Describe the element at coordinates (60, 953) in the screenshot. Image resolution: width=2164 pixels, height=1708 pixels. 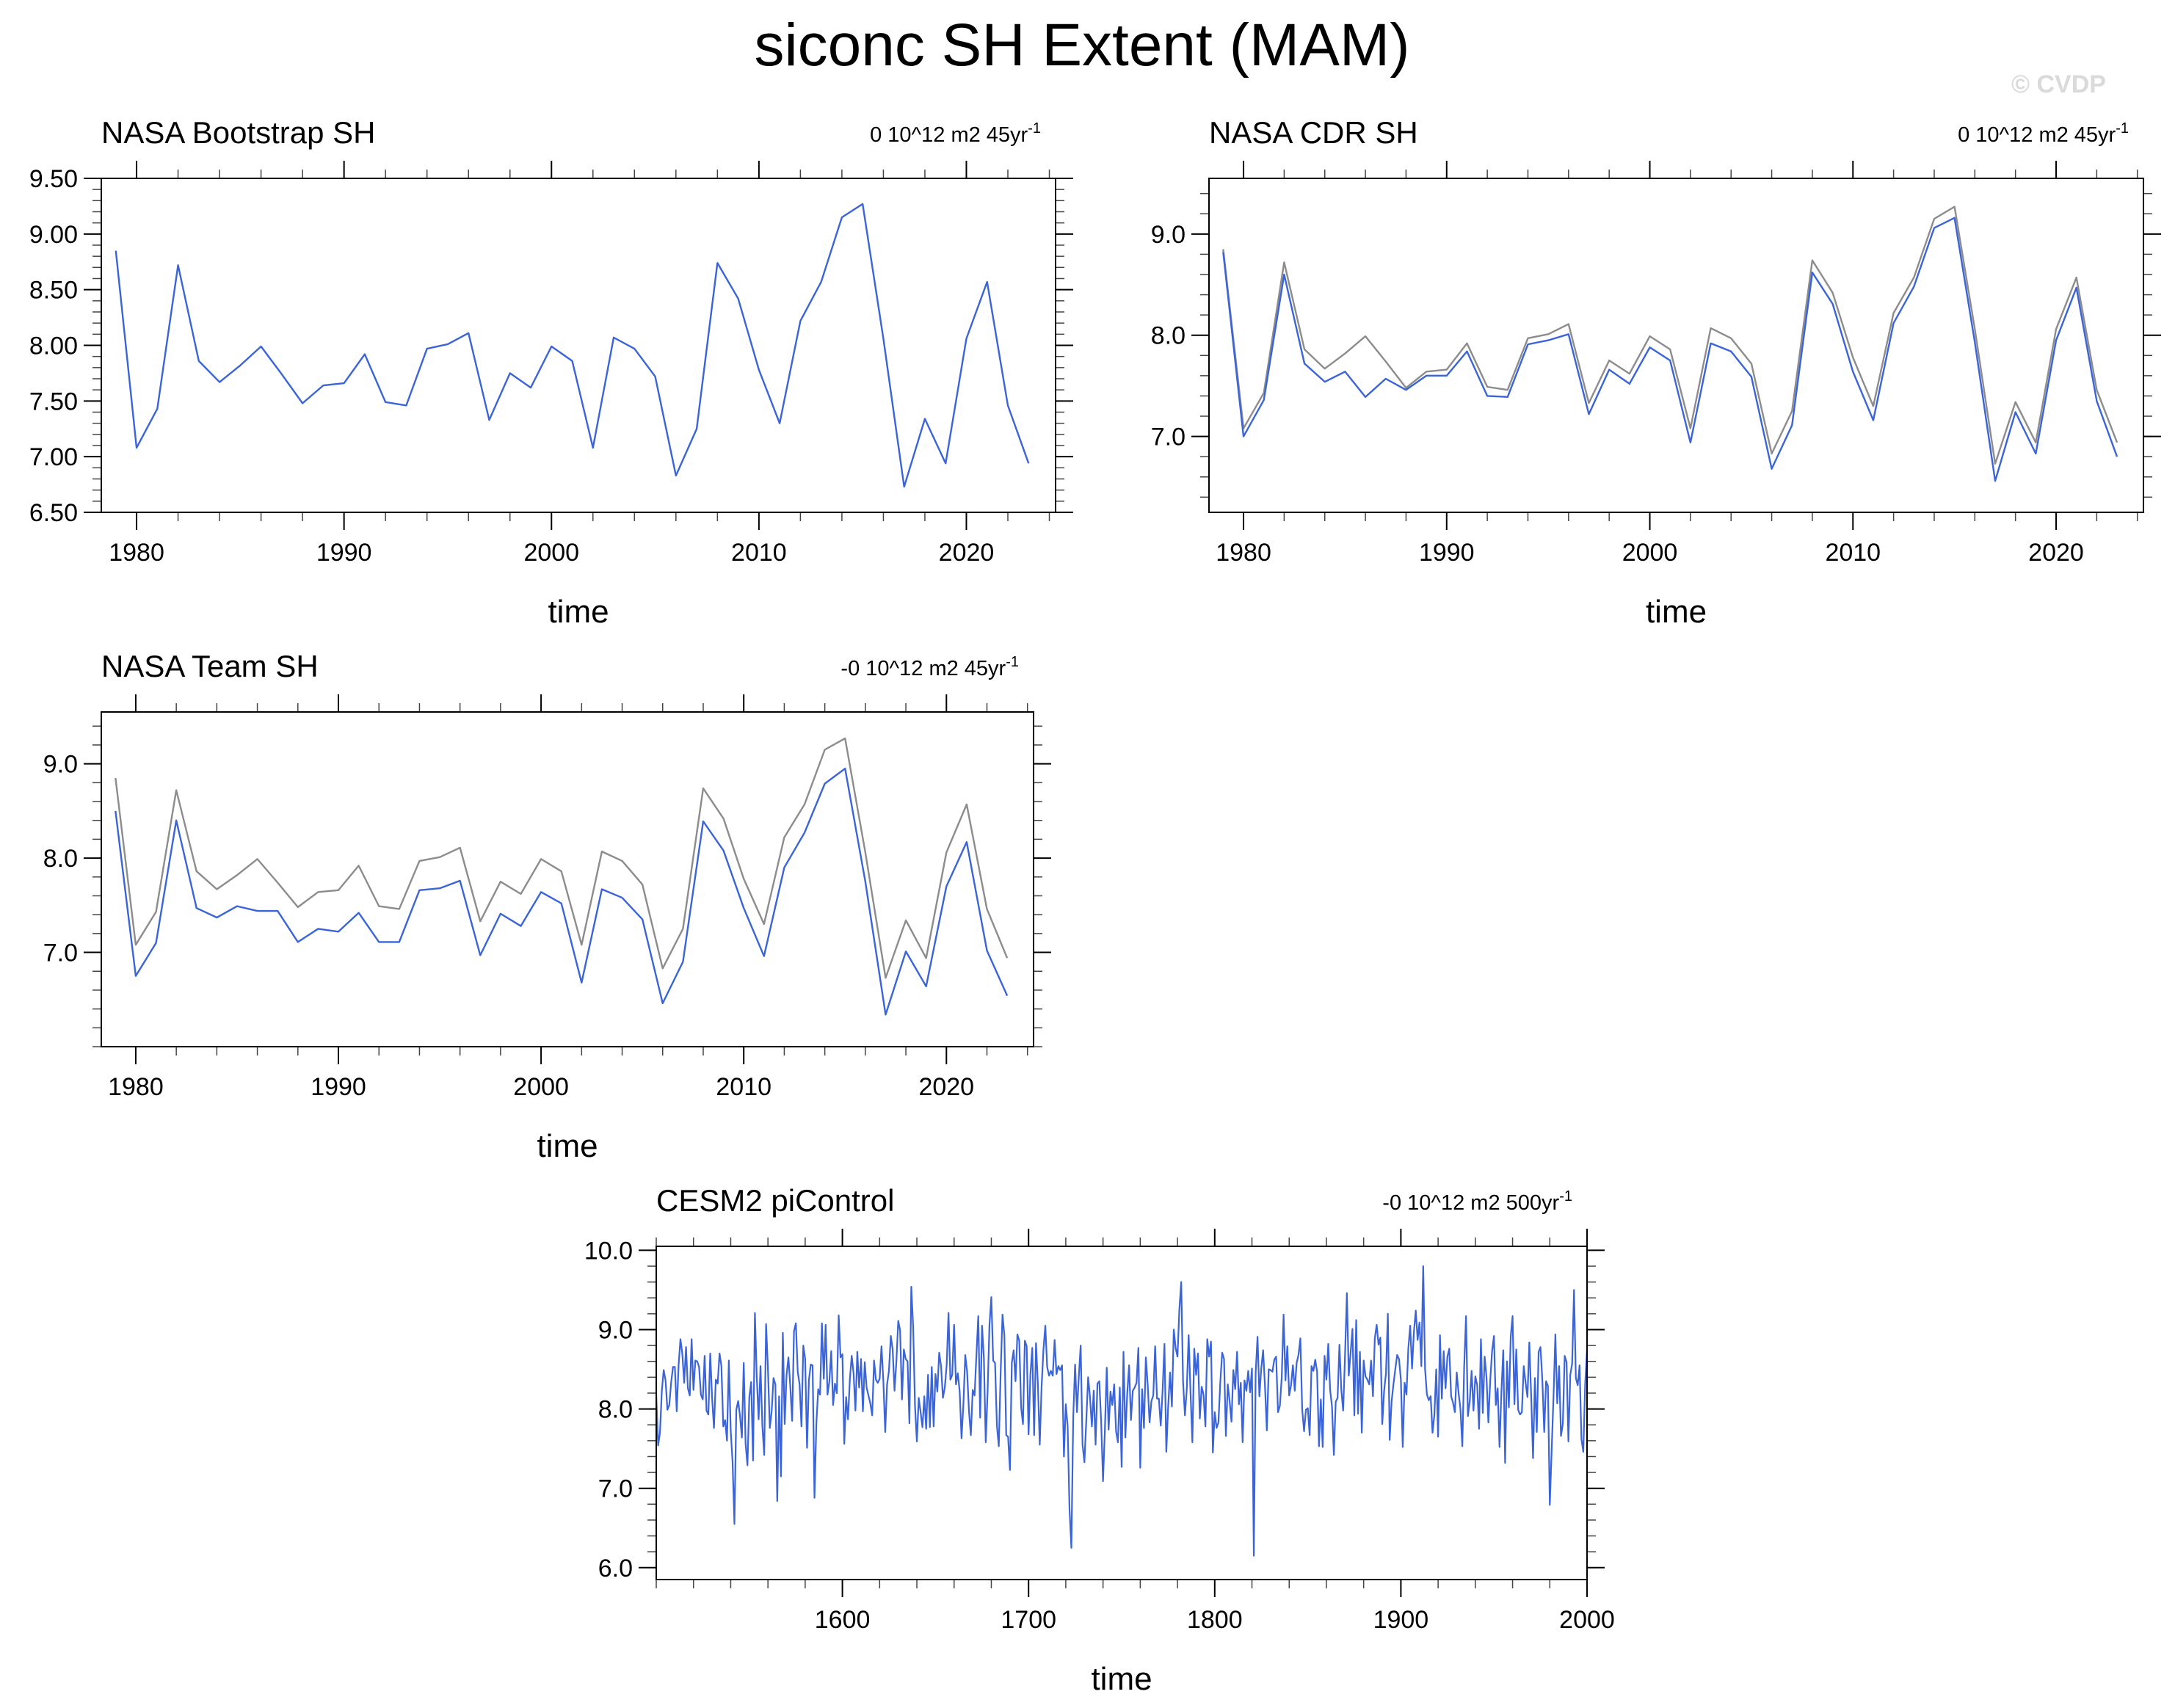
I see `chart-2-ytick-label: 7.0` at that location.